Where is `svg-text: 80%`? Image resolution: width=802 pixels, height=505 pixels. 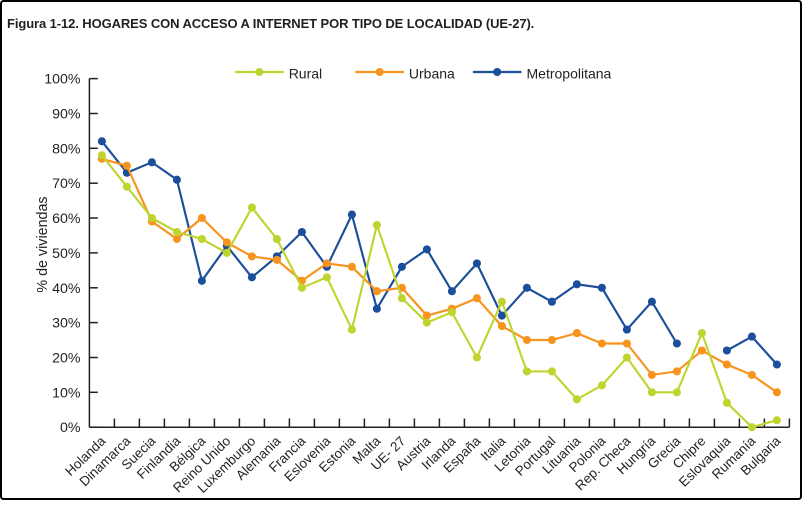 svg-text: 80% is located at coordinates (66, 149).